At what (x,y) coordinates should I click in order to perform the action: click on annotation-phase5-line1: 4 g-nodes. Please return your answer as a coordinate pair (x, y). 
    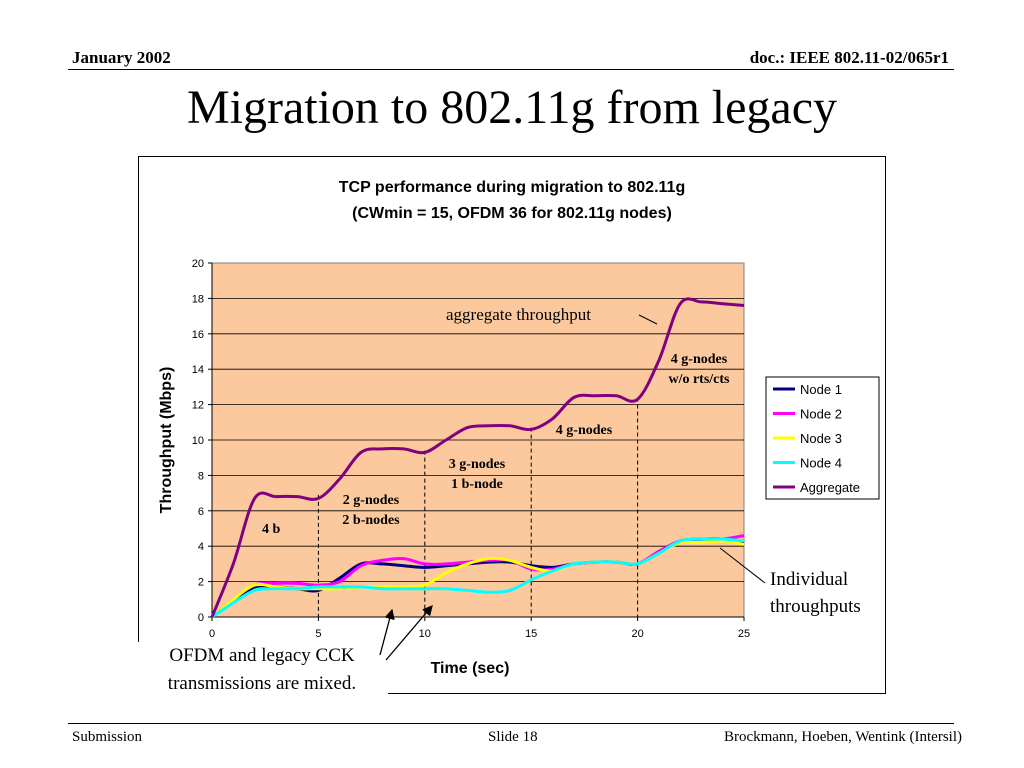
    Looking at the image, I should click on (699, 359).